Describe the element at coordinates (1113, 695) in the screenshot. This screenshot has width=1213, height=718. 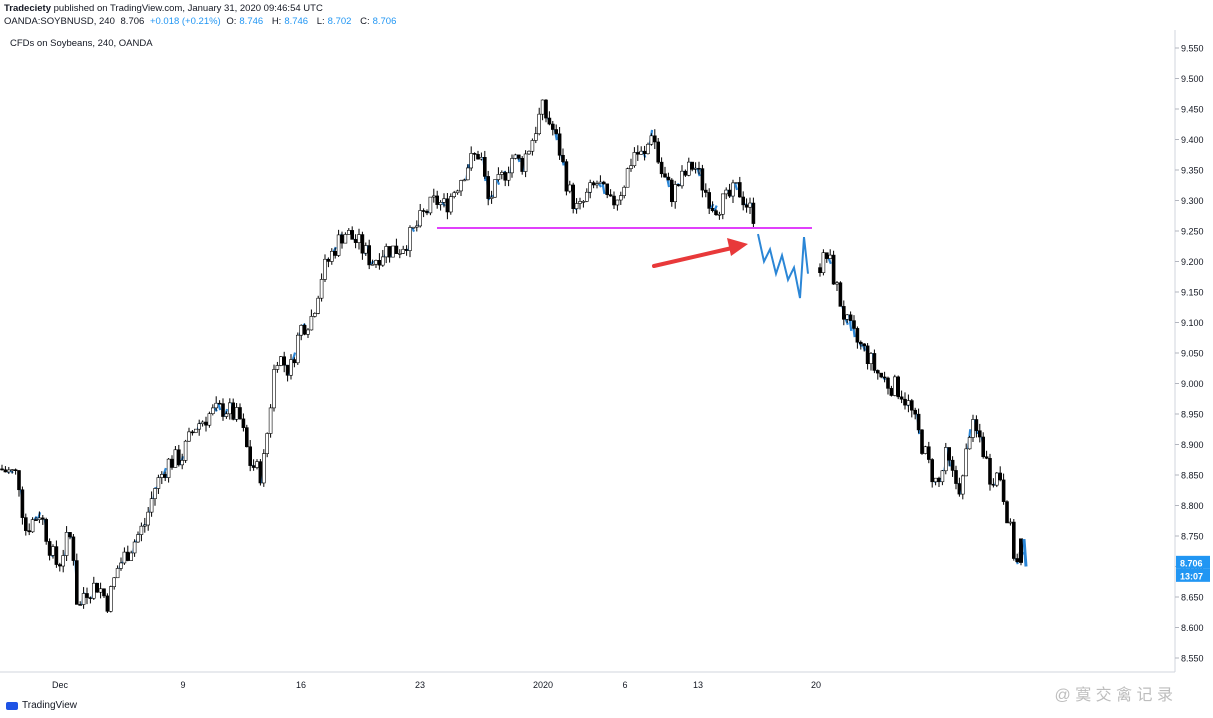
I see `watermark: @ 寞 交 禽 记 录` at that location.